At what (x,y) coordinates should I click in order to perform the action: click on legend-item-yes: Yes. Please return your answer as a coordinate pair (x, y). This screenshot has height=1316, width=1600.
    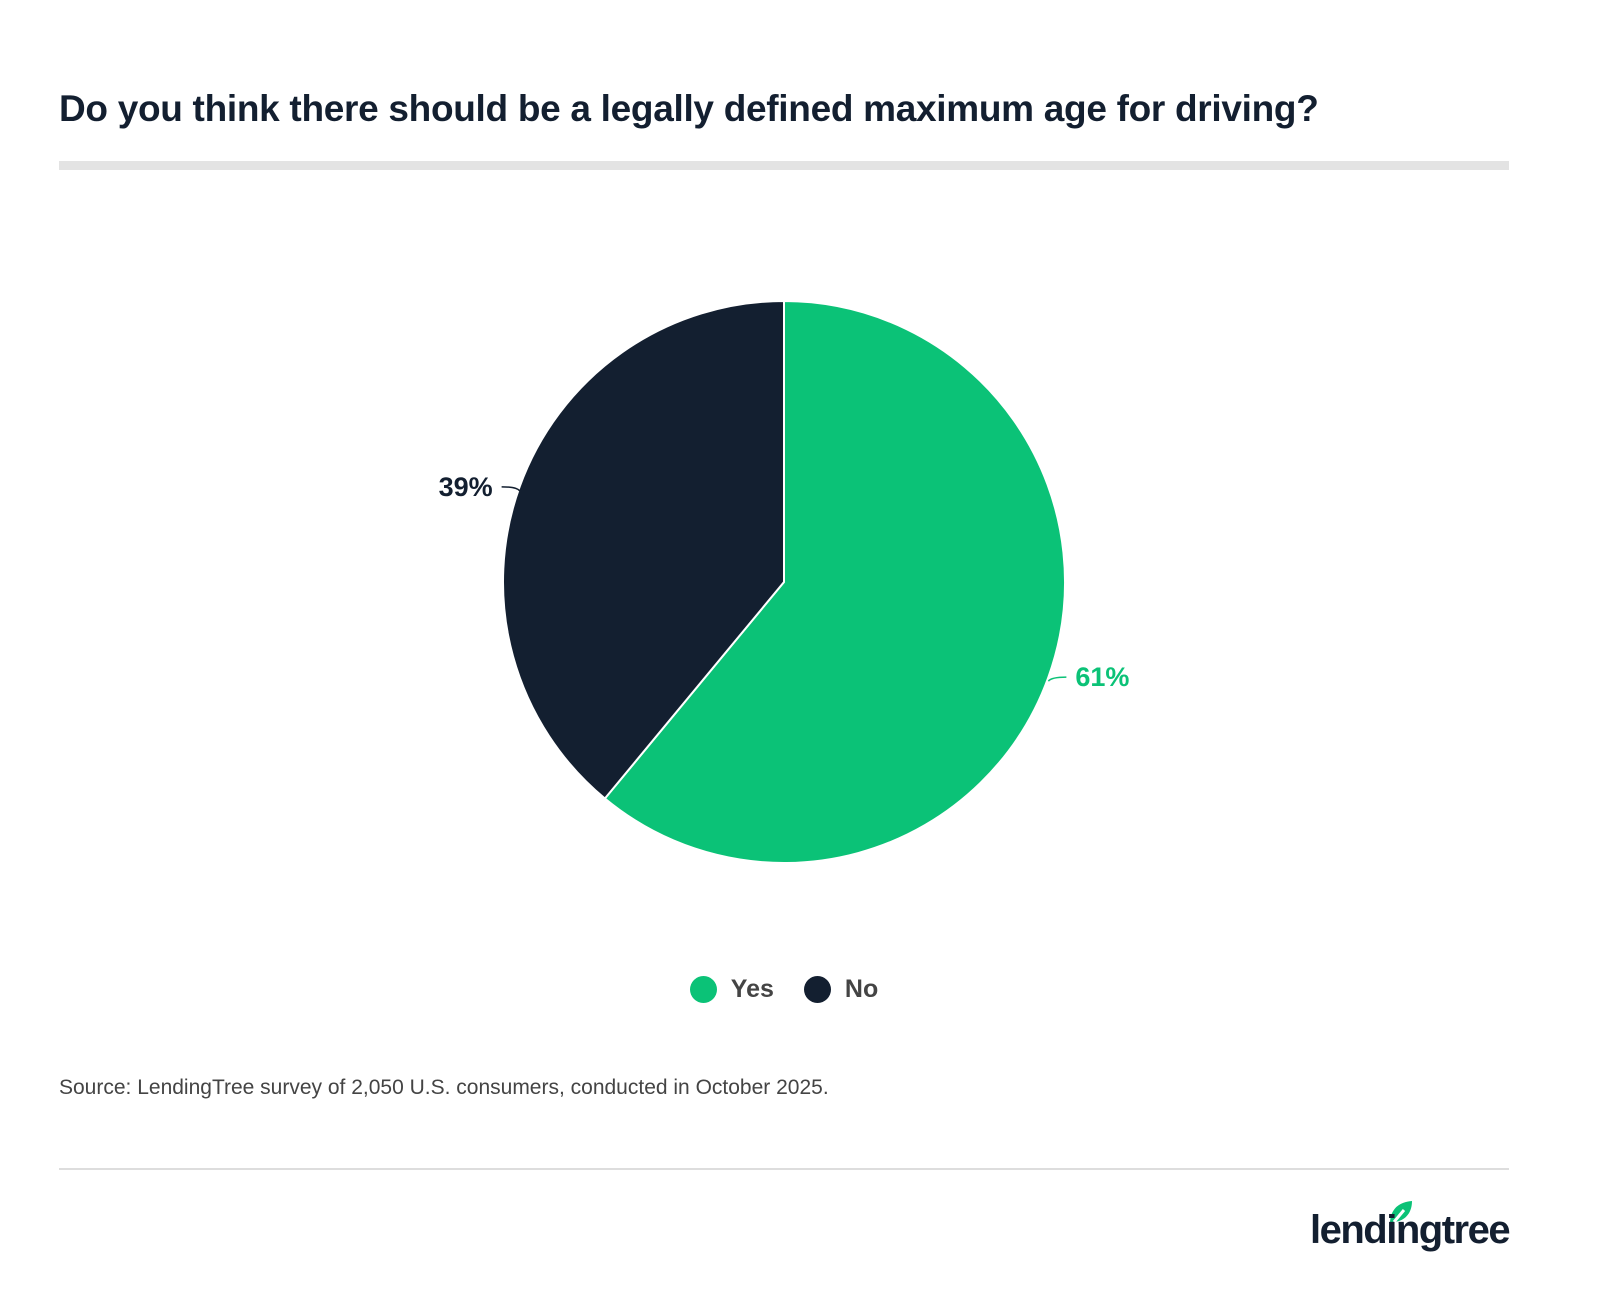
    Looking at the image, I should click on (731, 989).